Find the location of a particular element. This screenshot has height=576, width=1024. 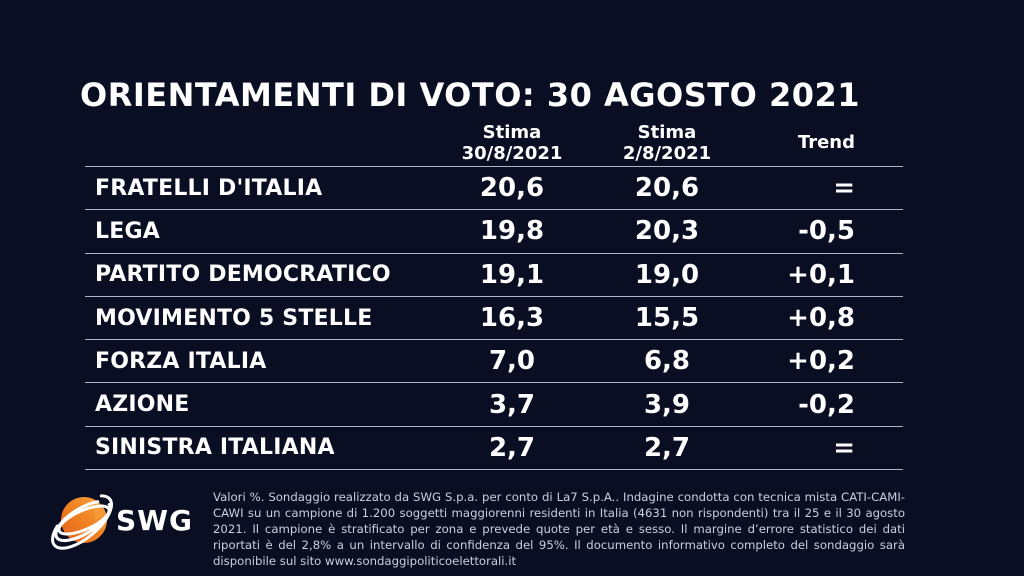

table-row: FORZA ITALIA 7,0 6,8 +0,2 is located at coordinates (494, 362).